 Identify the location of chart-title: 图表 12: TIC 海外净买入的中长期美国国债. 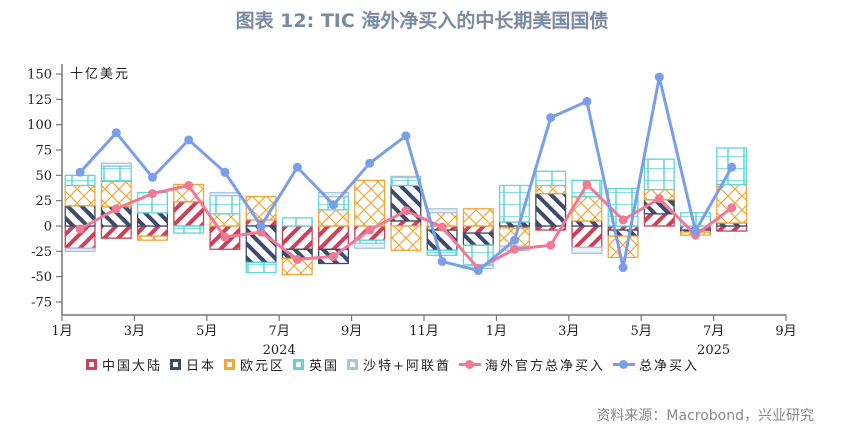
(422, 21).